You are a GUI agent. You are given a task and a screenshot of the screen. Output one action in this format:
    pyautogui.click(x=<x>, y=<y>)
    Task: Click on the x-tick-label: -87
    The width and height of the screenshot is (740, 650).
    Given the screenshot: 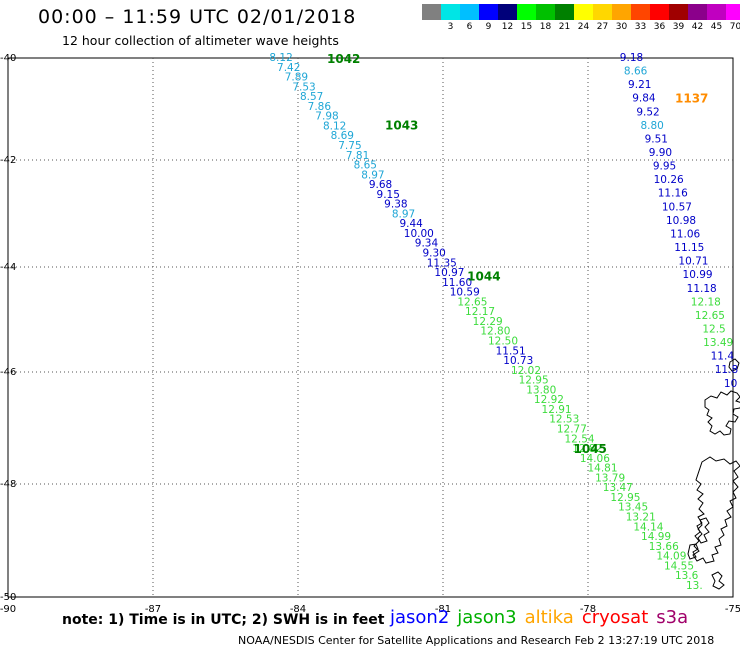 What is the action you would take?
    pyautogui.click(x=153, y=609)
    